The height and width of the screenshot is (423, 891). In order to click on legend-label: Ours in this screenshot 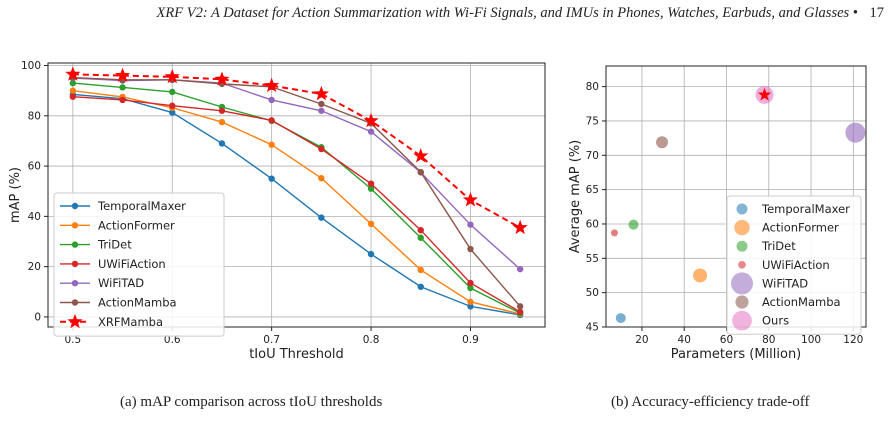, I will do `click(775, 321)`.